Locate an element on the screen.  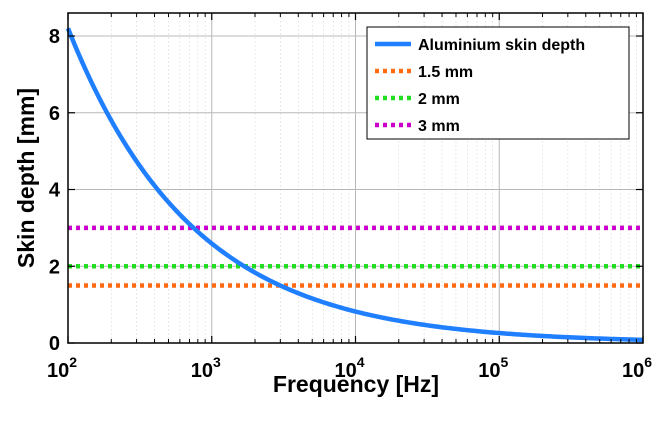
x-tick-labels: 10² 10³ 10⁴ 10⁵ 10⁶ is located at coordinates (349, 368).